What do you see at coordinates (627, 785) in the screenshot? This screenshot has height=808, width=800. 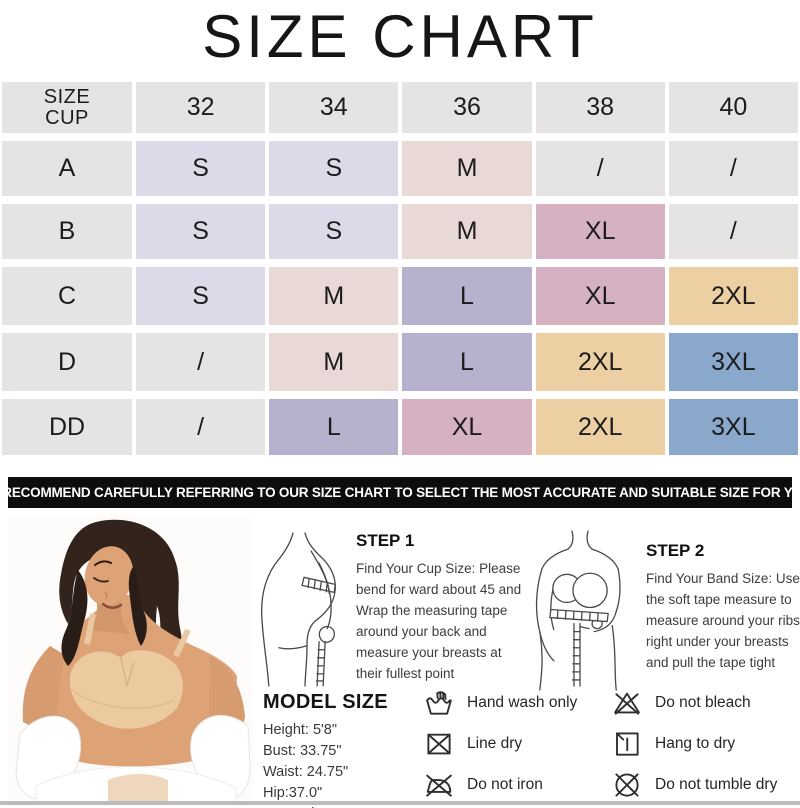 I see `do-not-tumble-dry-icon` at bounding box center [627, 785].